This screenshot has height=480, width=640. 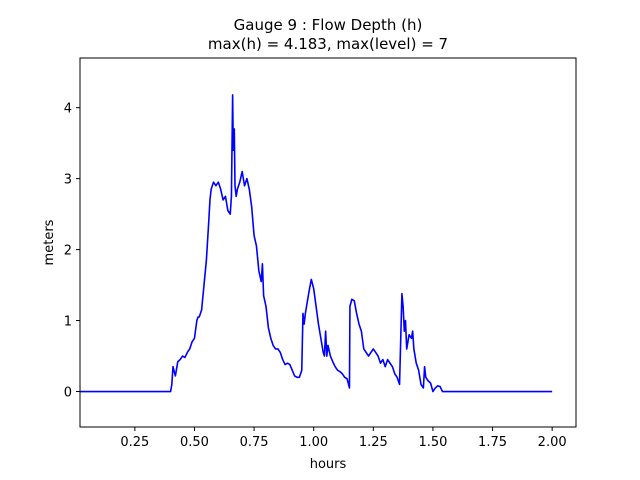 What do you see at coordinates (134, 442) in the screenshot?
I see `x-tick-label: 0.25` at bounding box center [134, 442].